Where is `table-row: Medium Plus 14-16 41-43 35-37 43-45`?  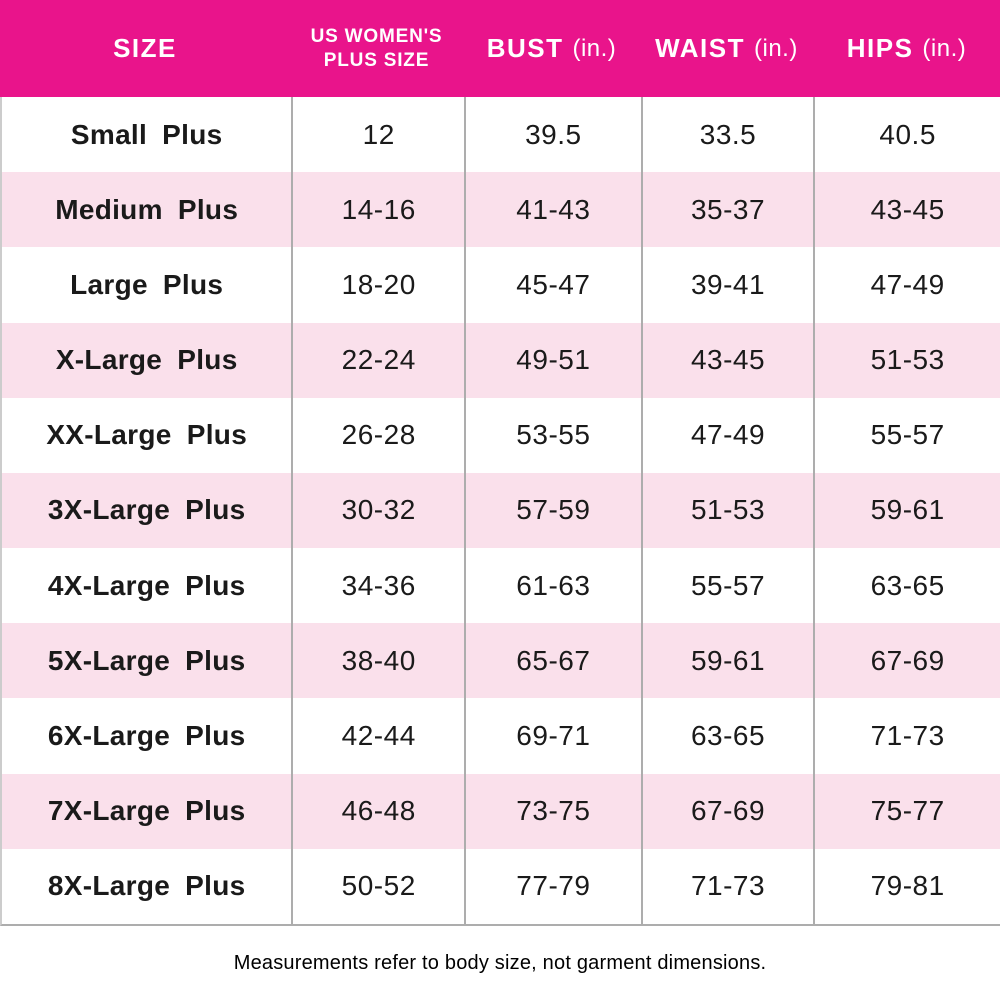
table-row: Medium Plus 14-16 41-43 35-37 43-45 is located at coordinates (501, 210).